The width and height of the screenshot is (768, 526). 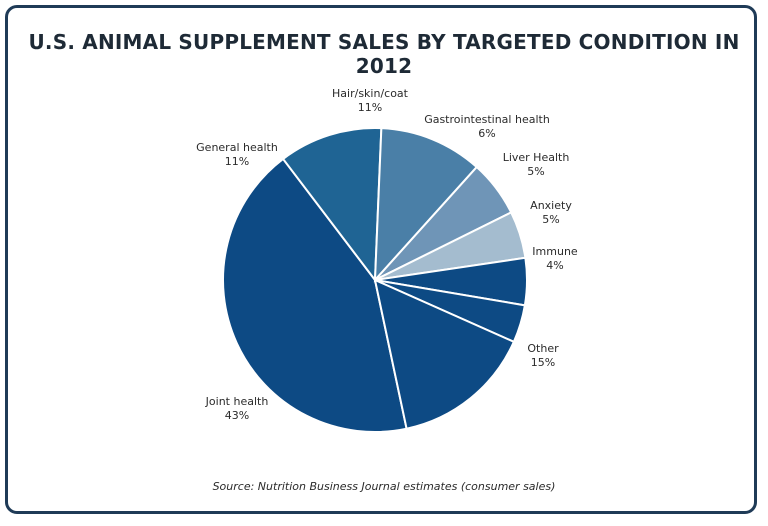 I want to click on slice-label: General health, so click(x=237, y=147).